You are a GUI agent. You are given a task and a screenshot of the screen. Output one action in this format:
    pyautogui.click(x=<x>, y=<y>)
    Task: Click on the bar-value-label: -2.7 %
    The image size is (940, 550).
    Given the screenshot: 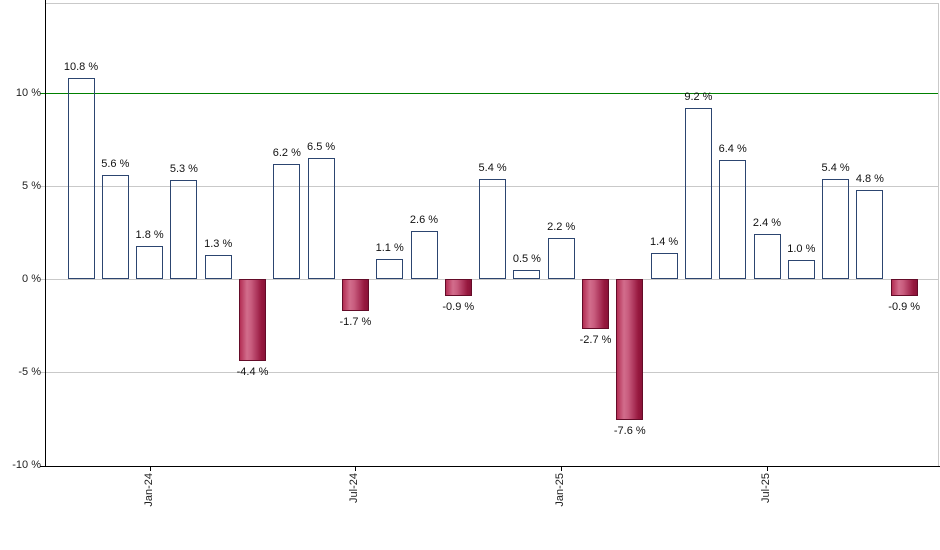 What is the action you would take?
    pyautogui.click(x=595, y=340)
    